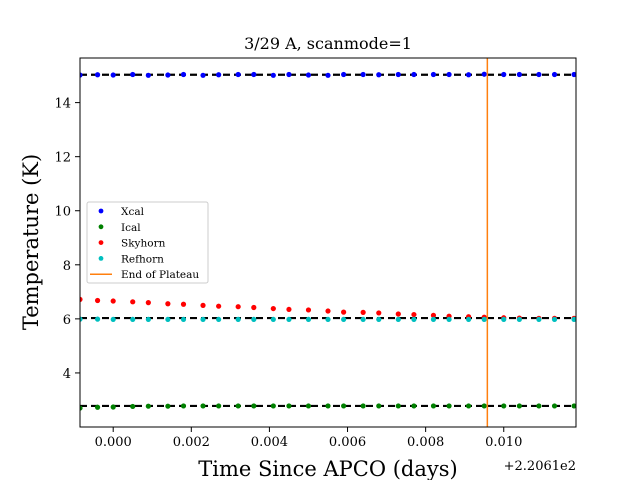 The width and height of the screenshot is (640, 480). What do you see at coordinates (143, 244) in the screenshot?
I see `legend-label: Skyhorn` at bounding box center [143, 244].